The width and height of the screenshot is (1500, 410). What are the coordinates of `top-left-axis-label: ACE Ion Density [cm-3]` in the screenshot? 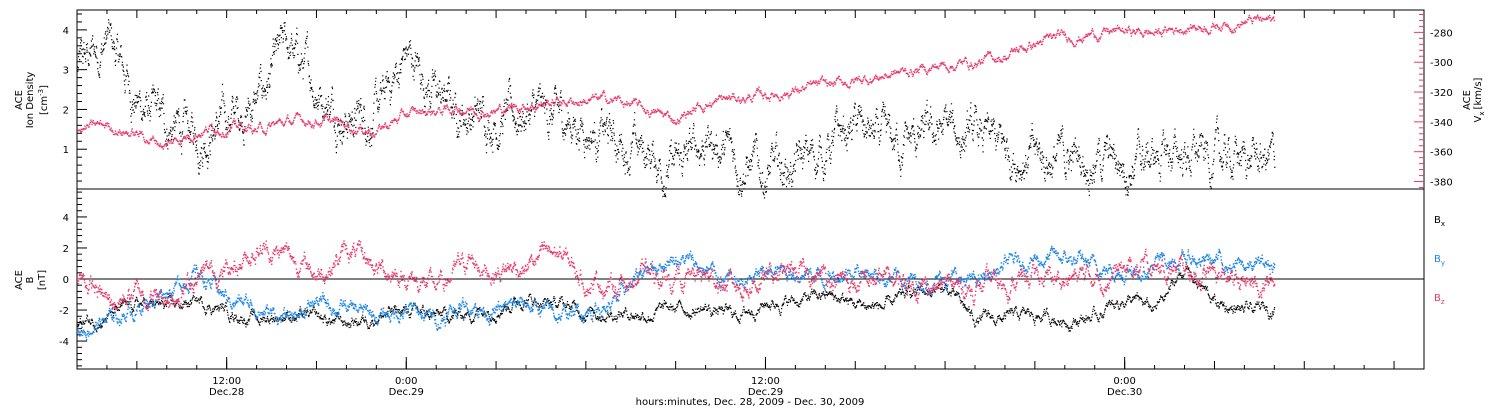 It's located at (32, 100).